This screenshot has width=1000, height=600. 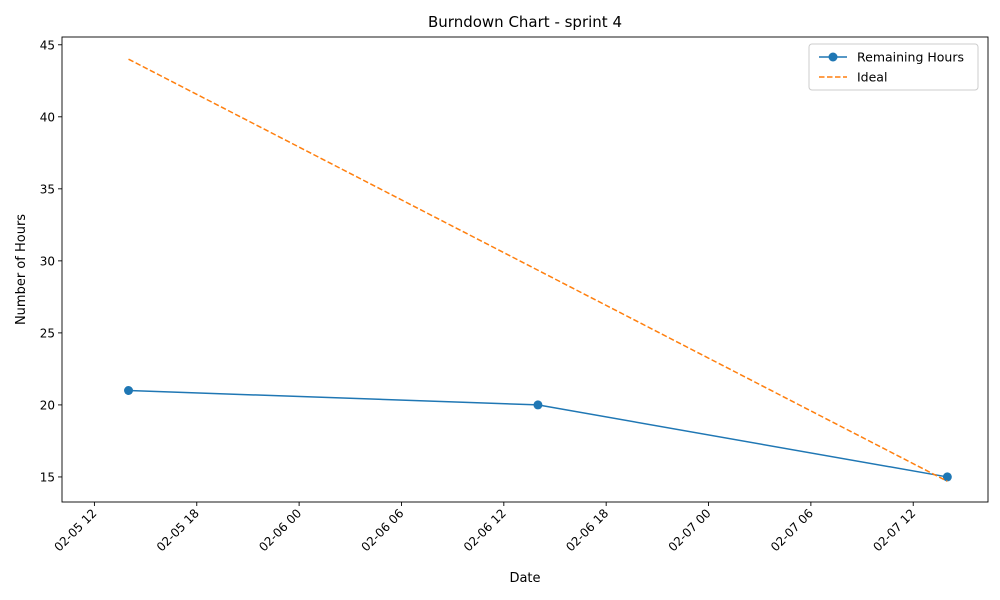 What do you see at coordinates (47, 117) in the screenshot?
I see `y-tick-label: 40` at bounding box center [47, 117].